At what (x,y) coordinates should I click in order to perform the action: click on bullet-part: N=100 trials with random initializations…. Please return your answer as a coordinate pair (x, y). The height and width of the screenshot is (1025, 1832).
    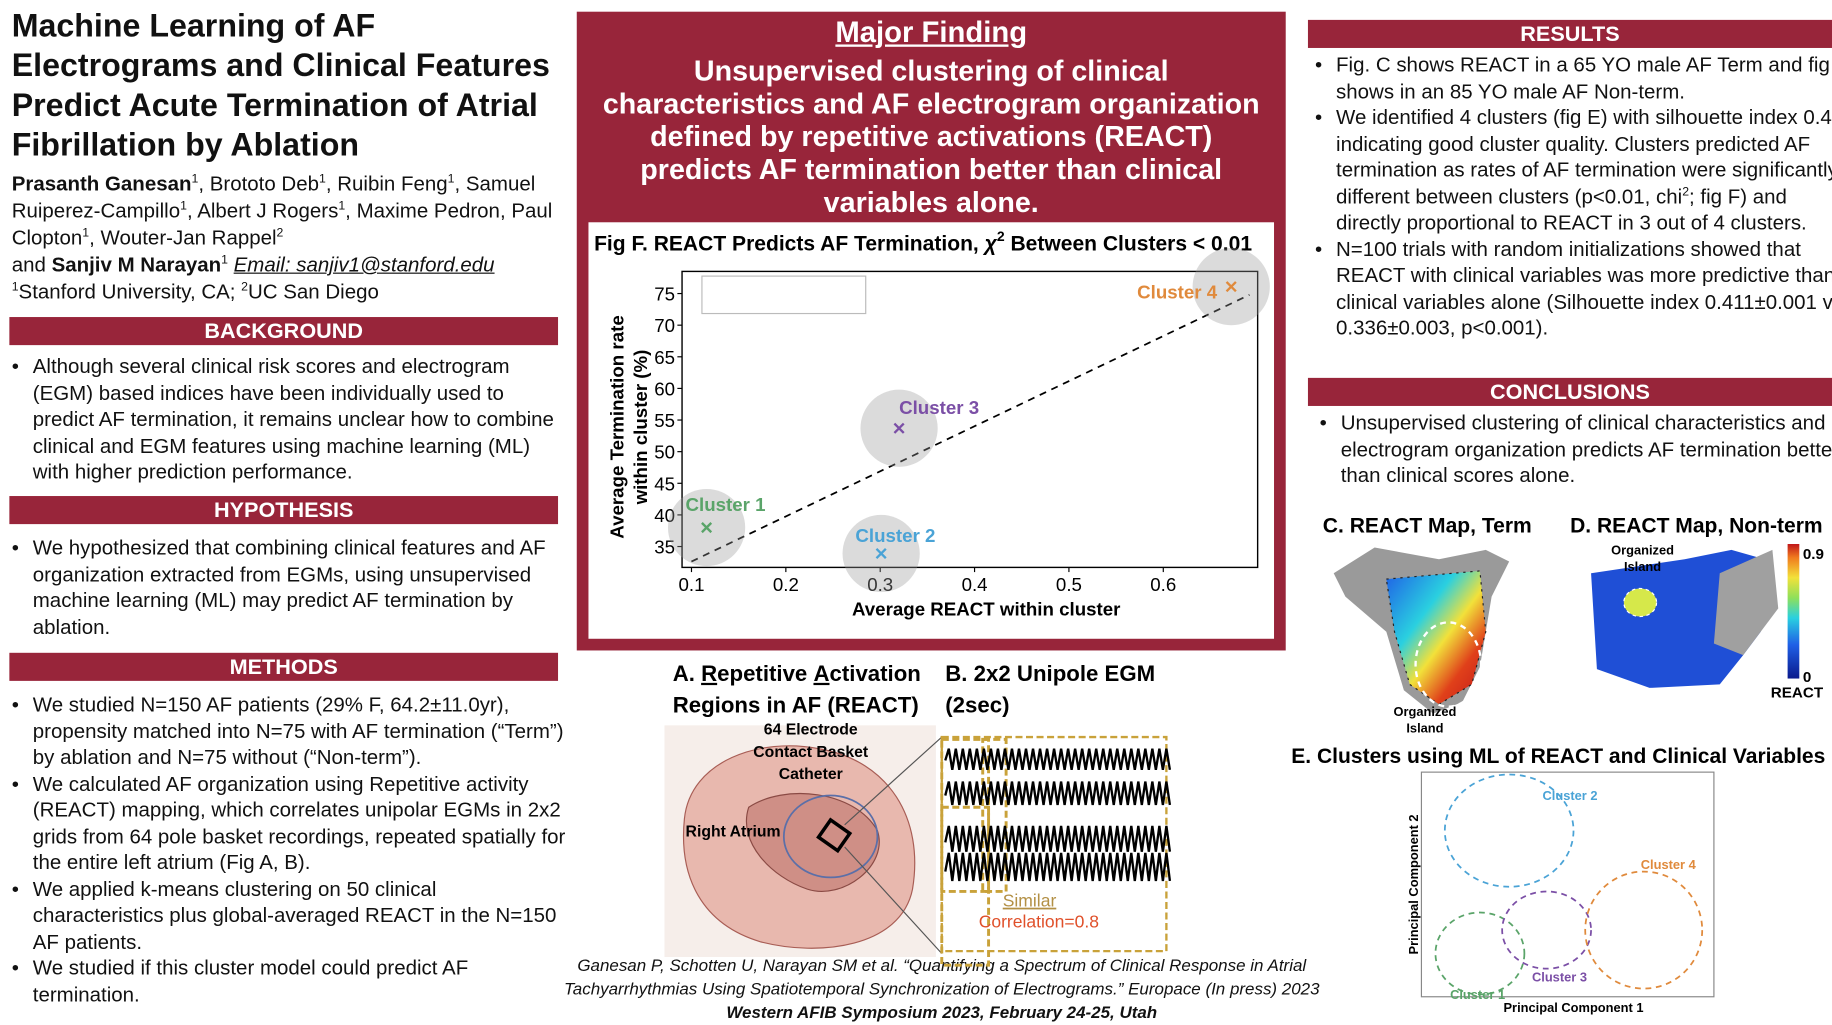
    Looking at the image, I should click on (1584, 288).